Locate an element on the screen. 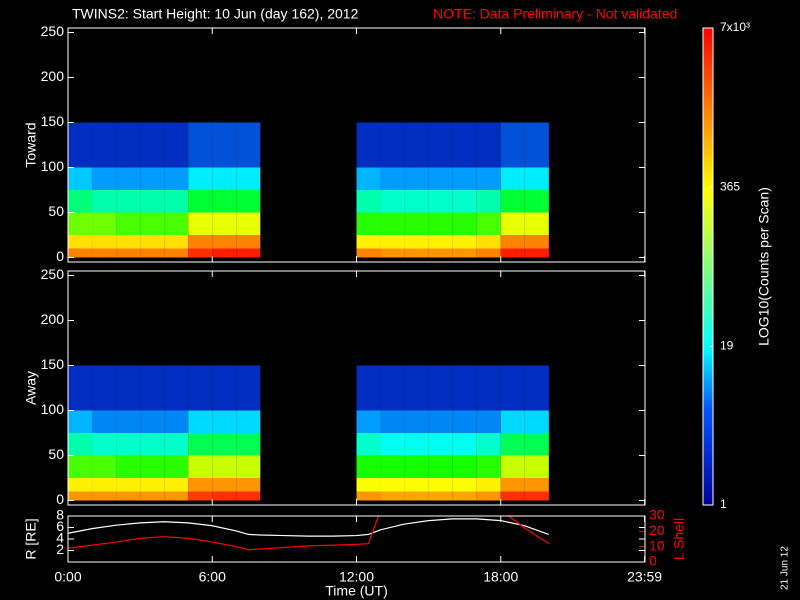 The width and height of the screenshot is (800, 600). y-tick-label: 100 is located at coordinates (53, 409).